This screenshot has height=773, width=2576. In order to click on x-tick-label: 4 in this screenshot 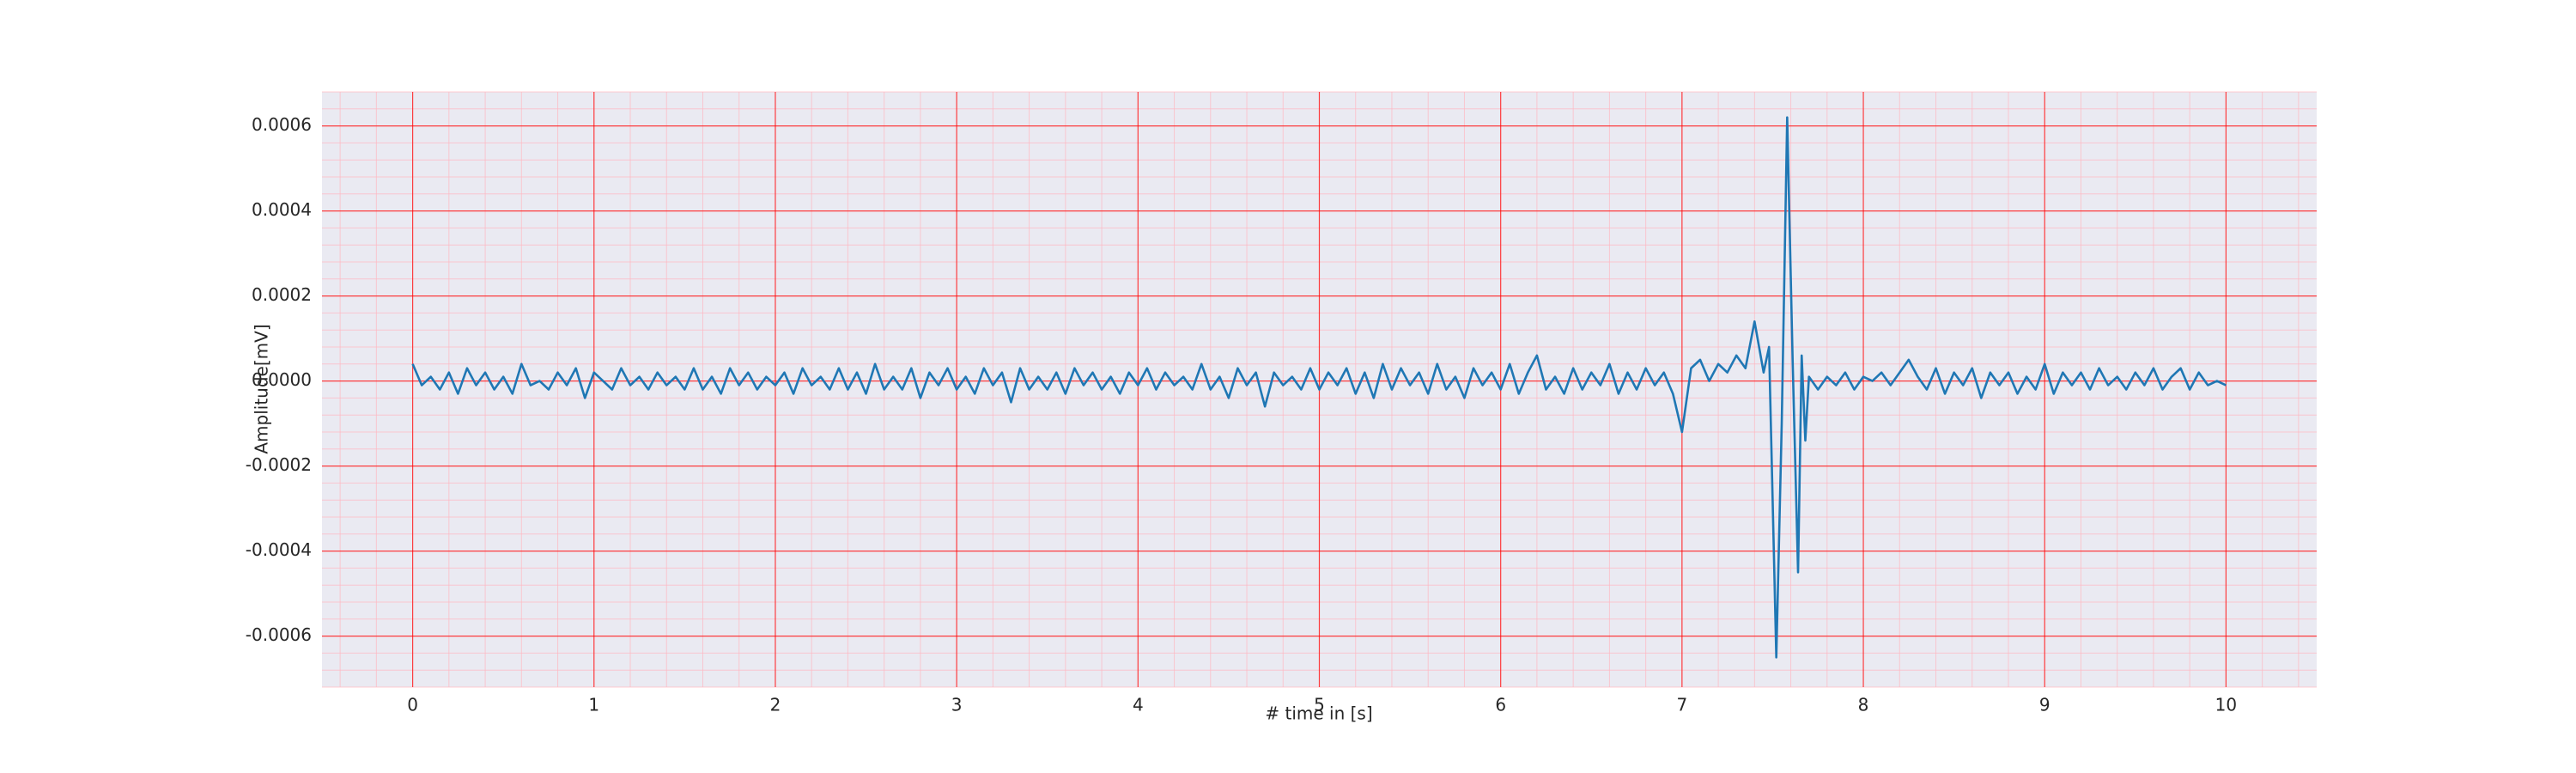, I will do `click(1138, 705)`.